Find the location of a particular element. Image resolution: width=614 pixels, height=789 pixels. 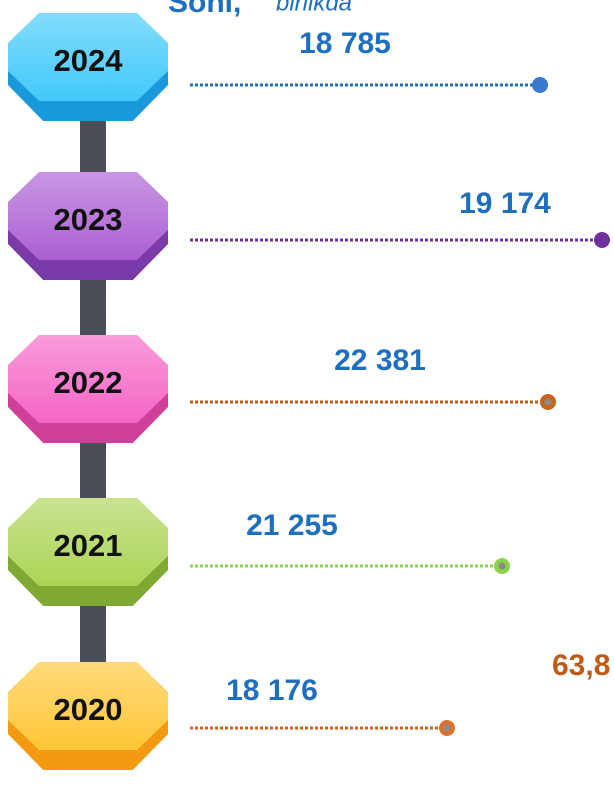

year-label: 2022 is located at coordinates (88, 382).